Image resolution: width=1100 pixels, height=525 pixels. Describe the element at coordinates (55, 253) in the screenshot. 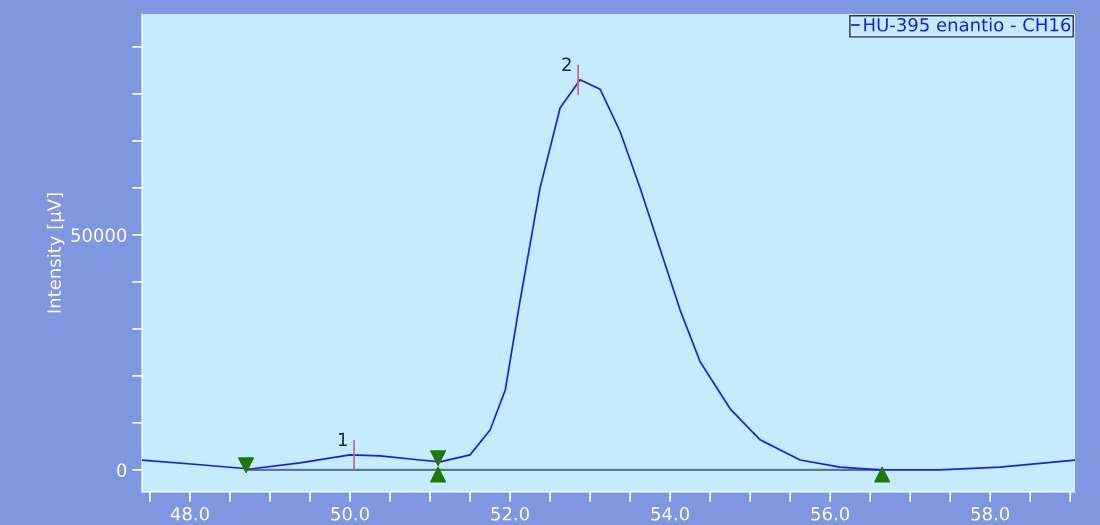

I see `y-axis-title: Intensity [µV]` at that location.